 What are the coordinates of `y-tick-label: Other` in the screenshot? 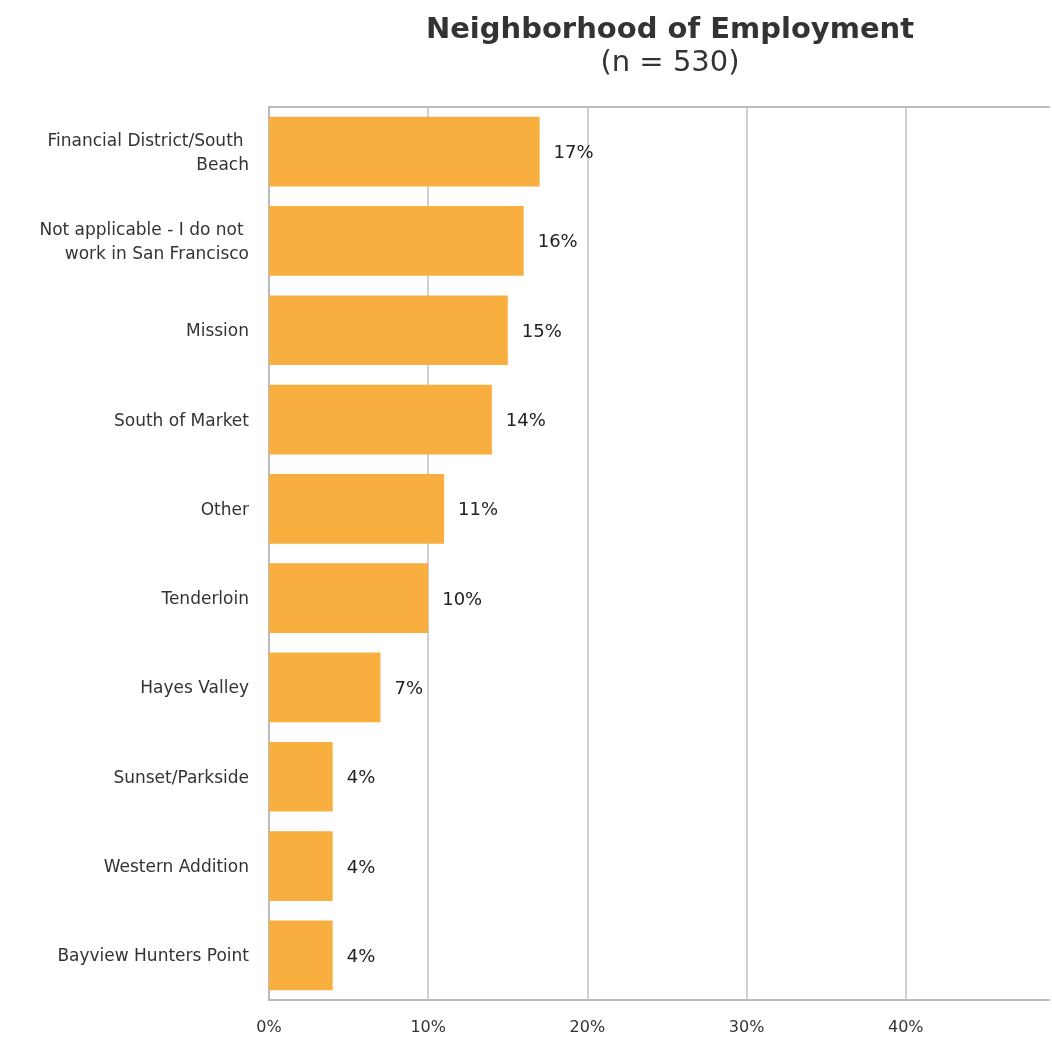 It's located at (224, 508).